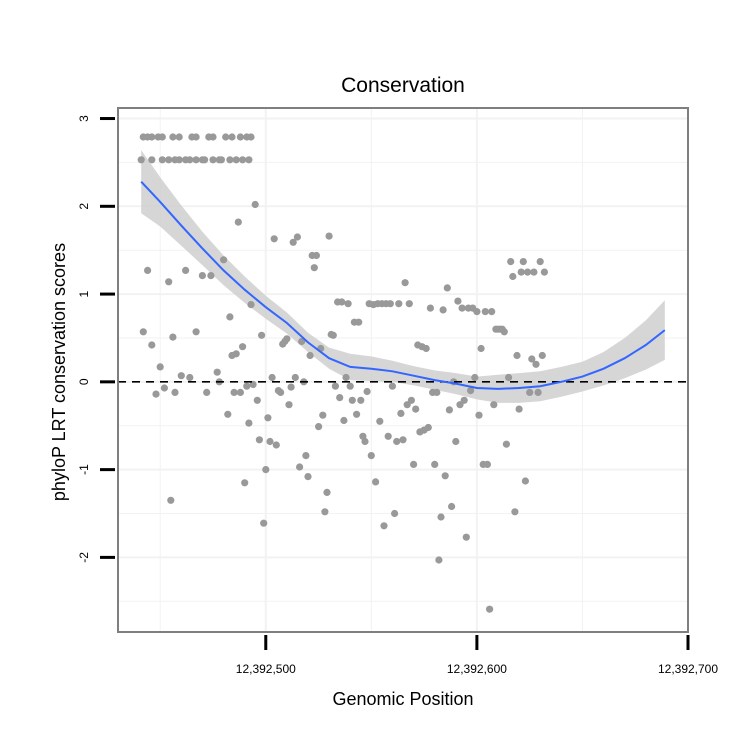 The height and width of the screenshot is (750, 750). Describe the element at coordinates (402, 699) in the screenshot. I see `x-axis-title: Genomic Position` at that location.